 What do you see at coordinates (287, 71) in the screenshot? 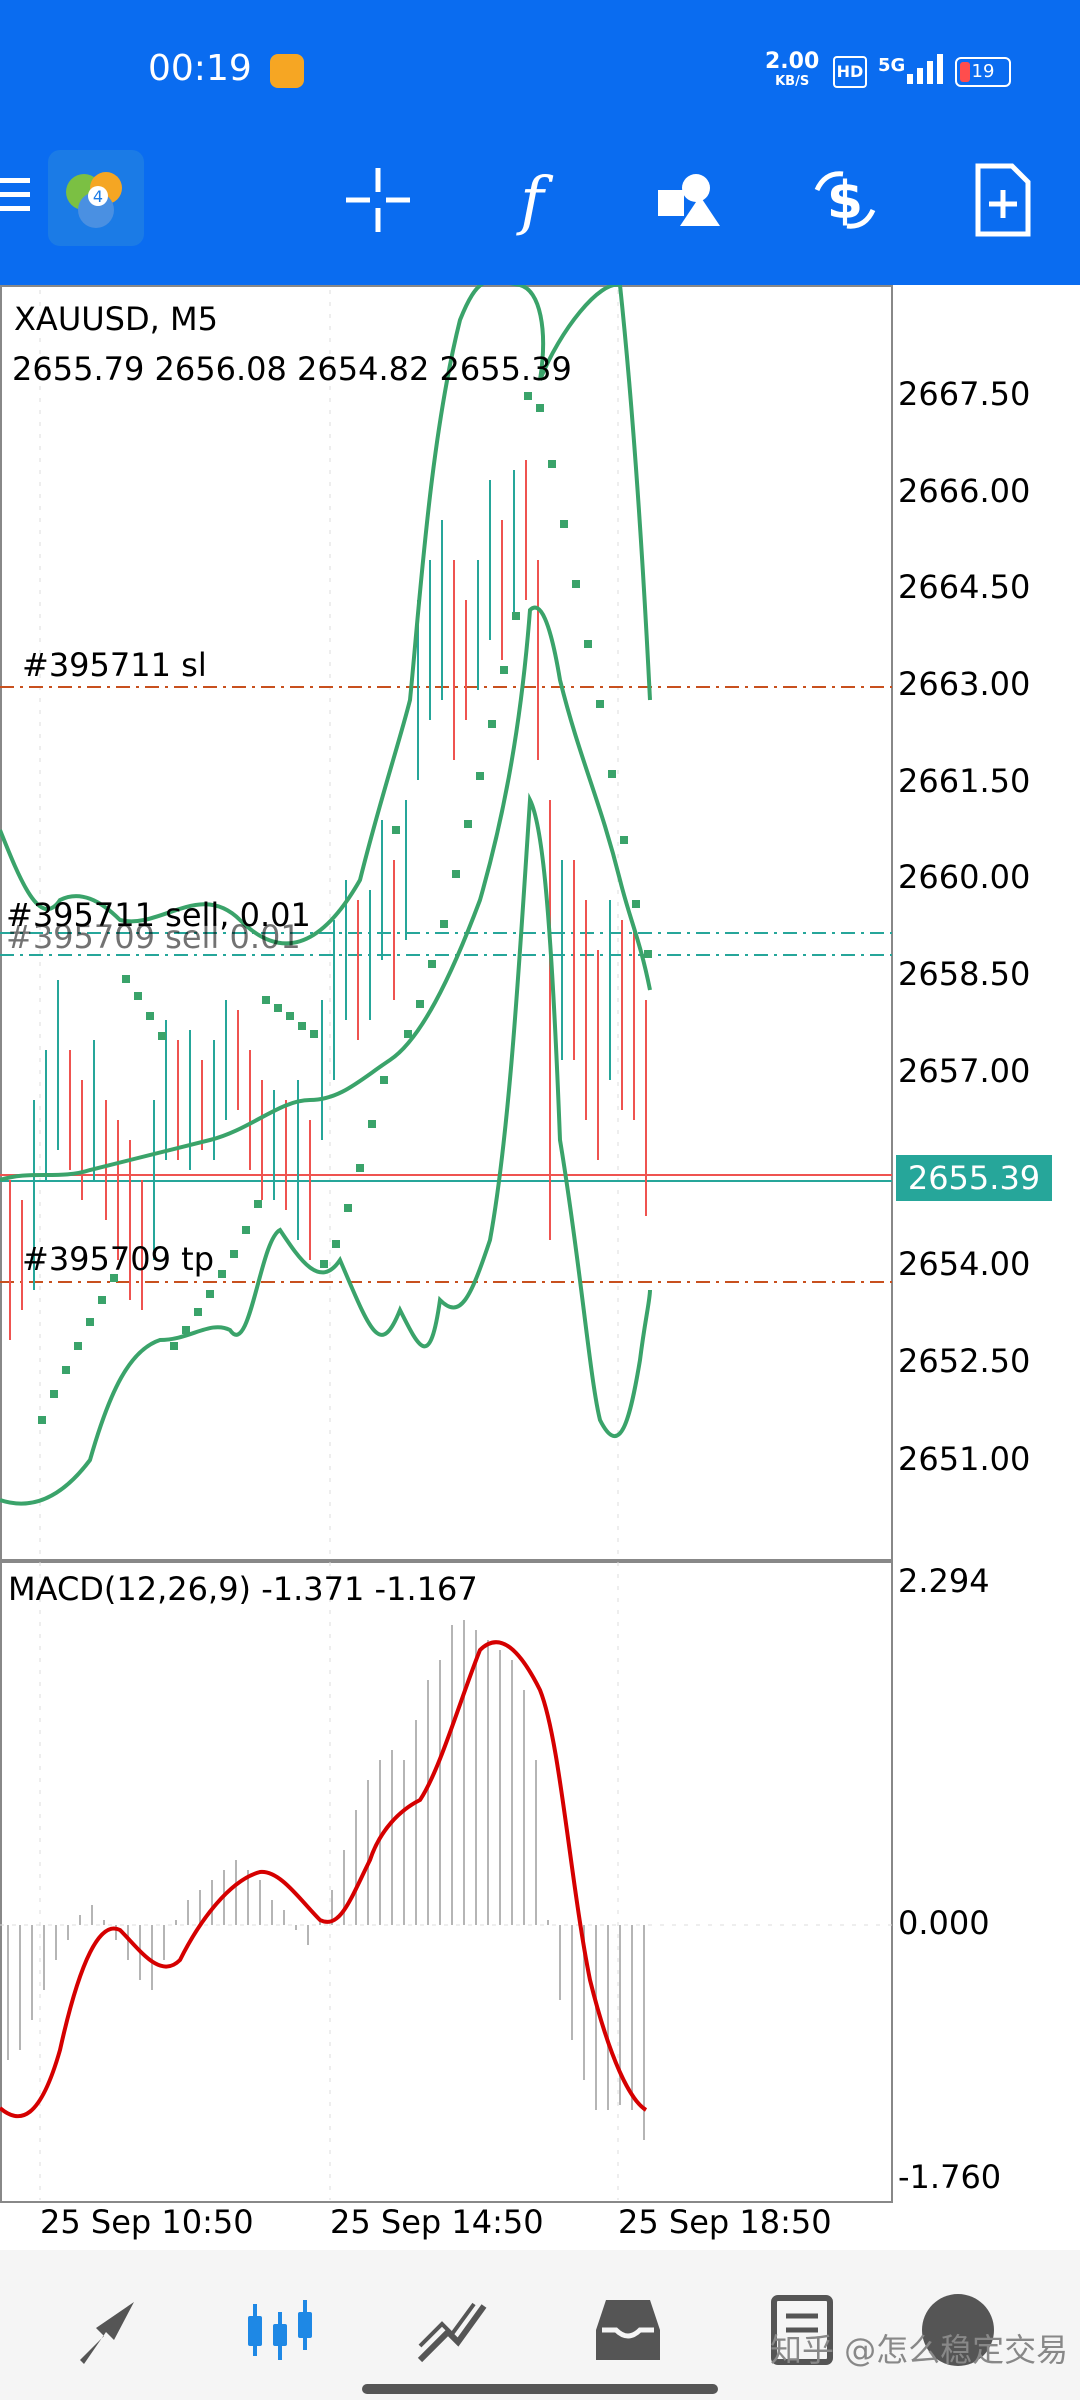
I see `weibo-notification-icon` at bounding box center [287, 71].